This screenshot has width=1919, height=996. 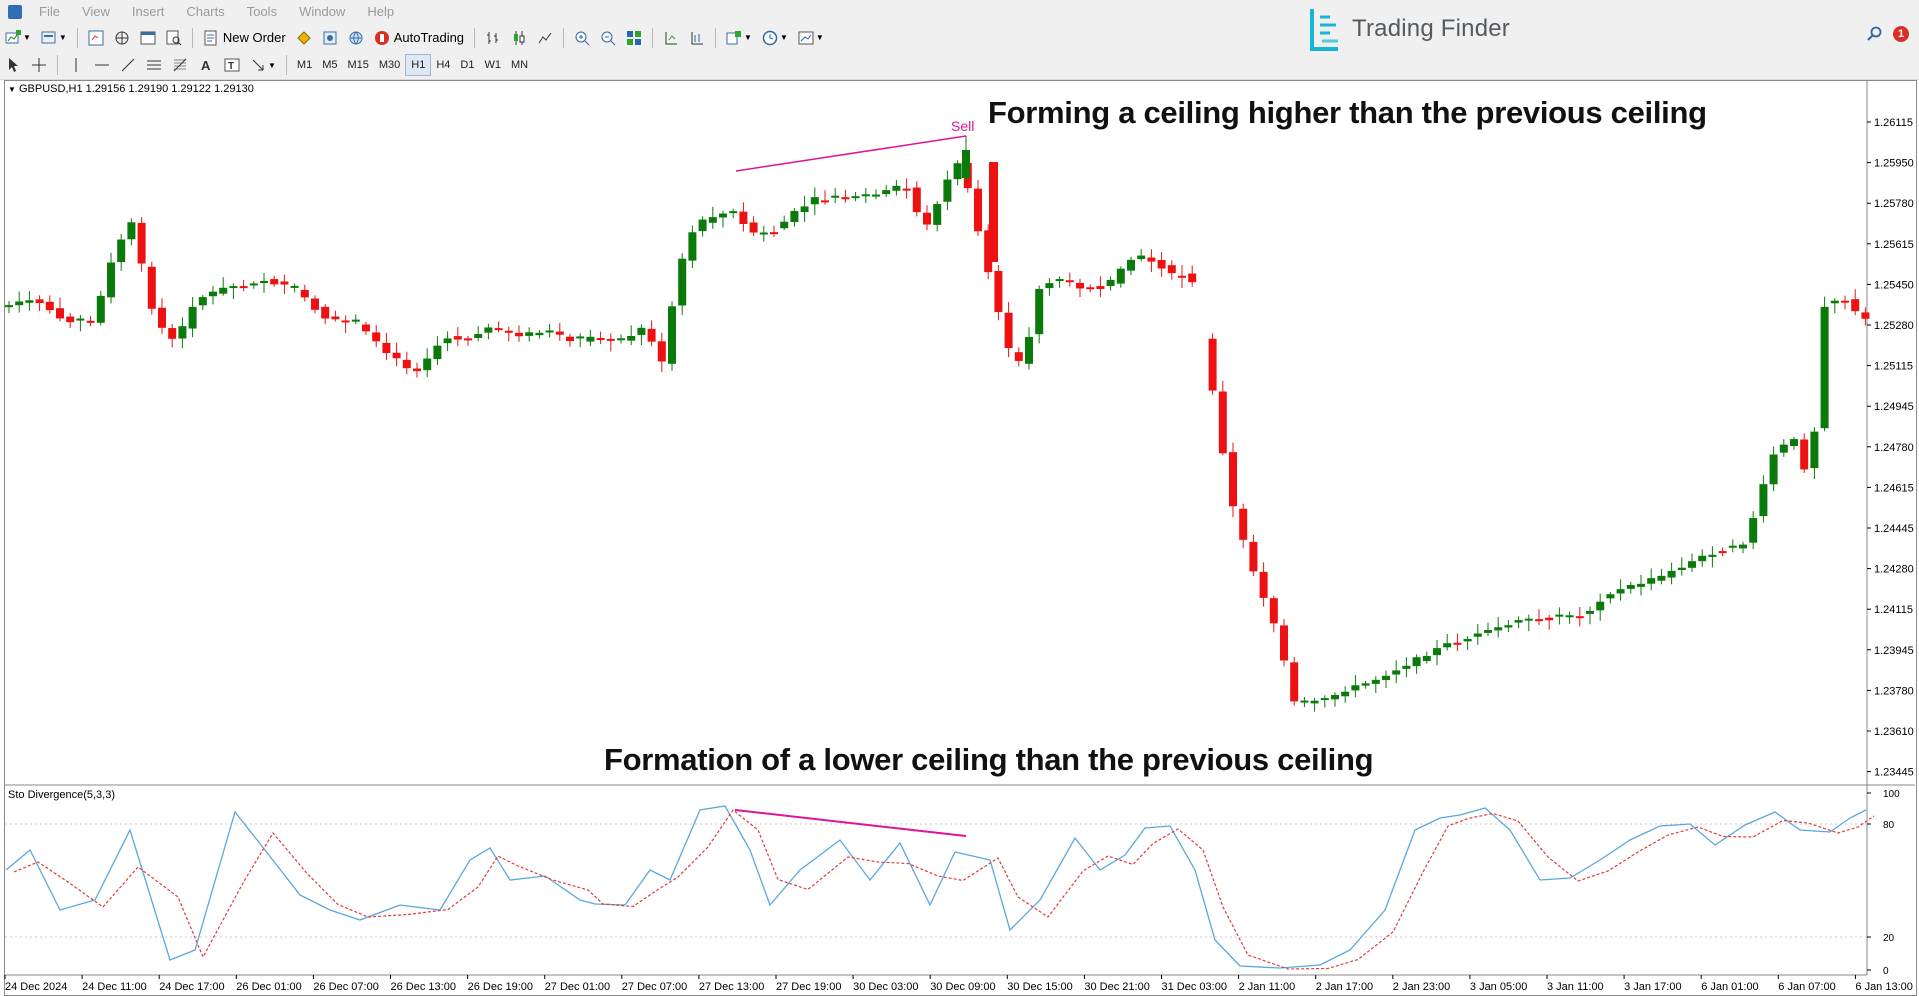 I want to click on candlestick-button, so click(x=519, y=38).